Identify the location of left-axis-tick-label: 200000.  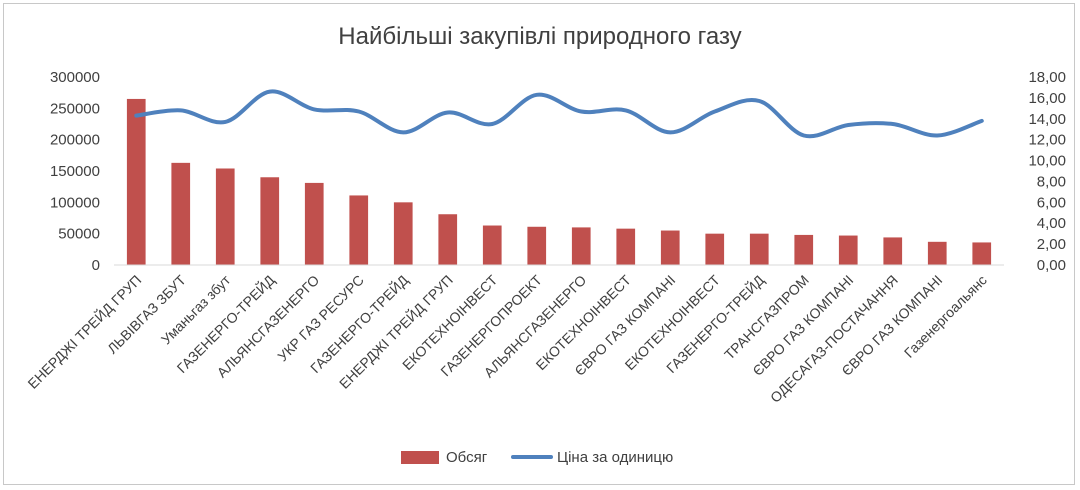
(75, 140).